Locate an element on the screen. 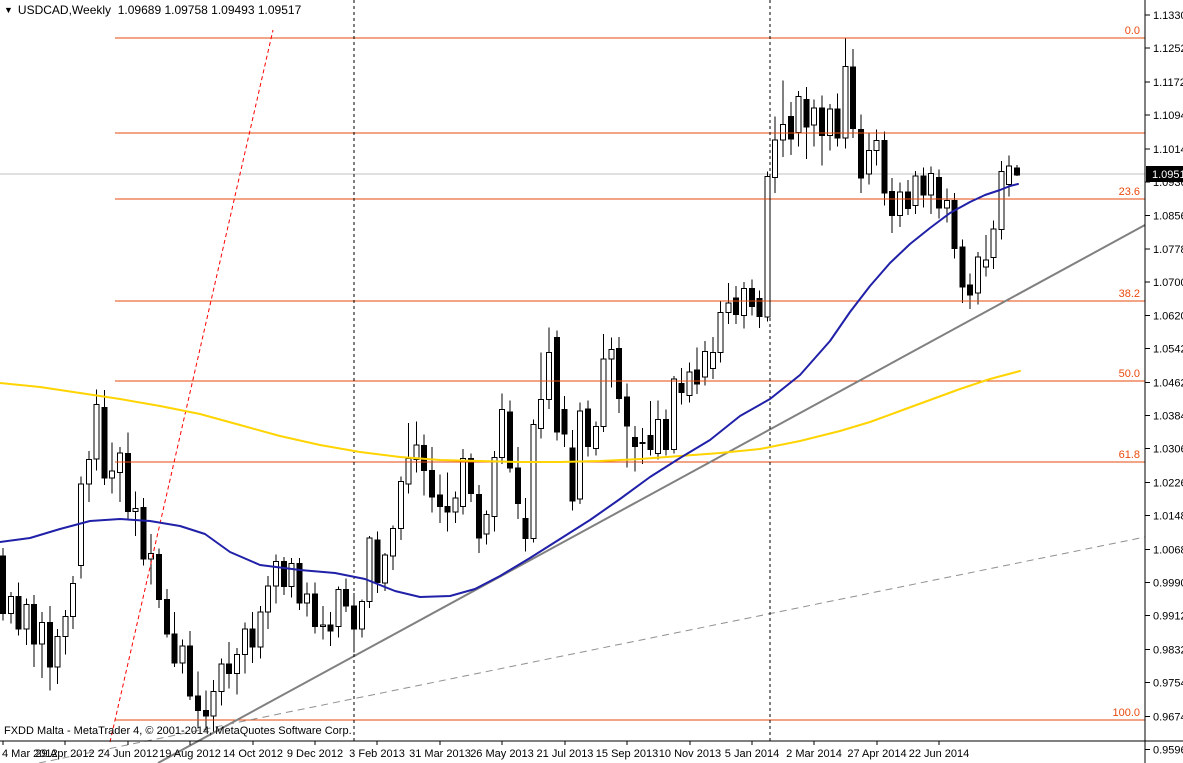 This screenshot has height=763, width=1183. time-tick-label: 26 May 2013 is located at coordinates (502, 754).